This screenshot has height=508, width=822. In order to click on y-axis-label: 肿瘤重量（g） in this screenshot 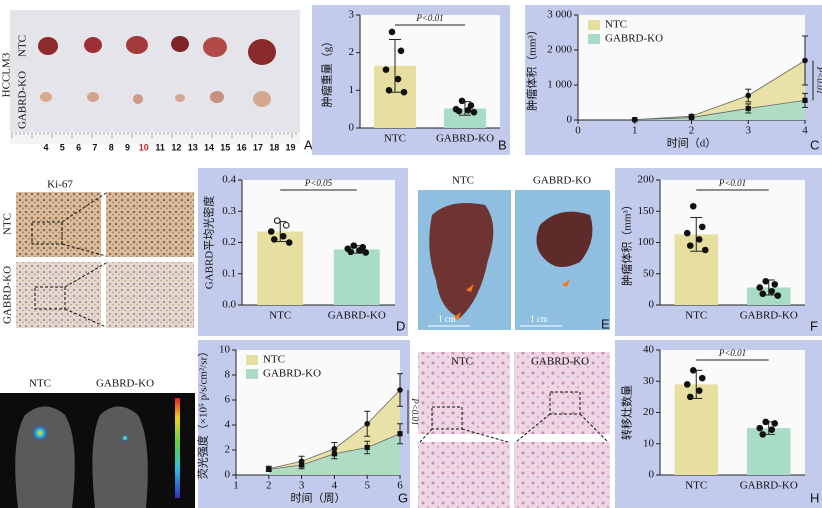, I will do `click(327, 72)`.